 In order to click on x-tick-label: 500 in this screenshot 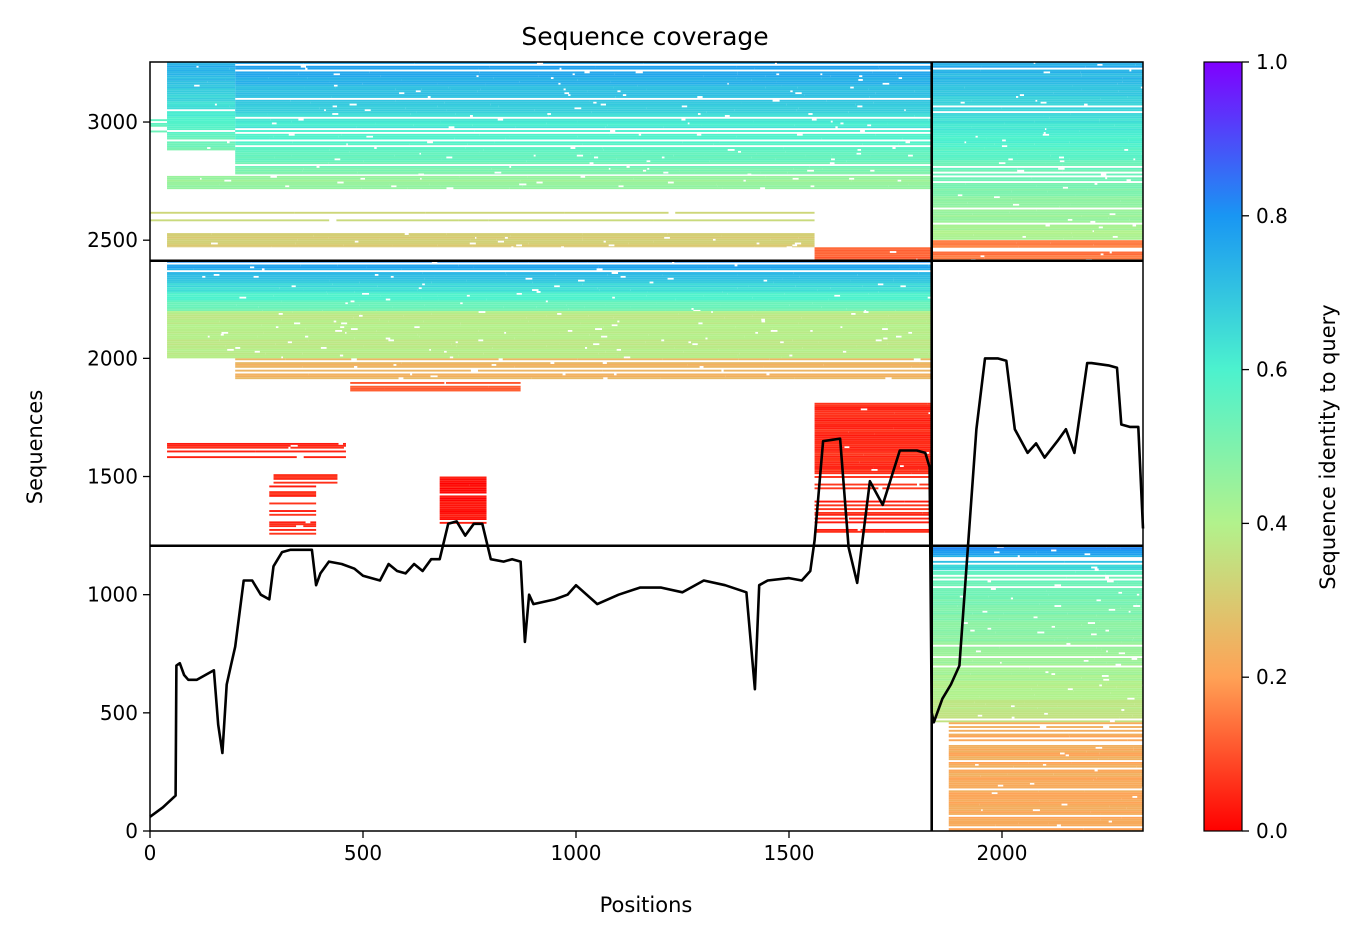, I will do `click(363, 853)`.